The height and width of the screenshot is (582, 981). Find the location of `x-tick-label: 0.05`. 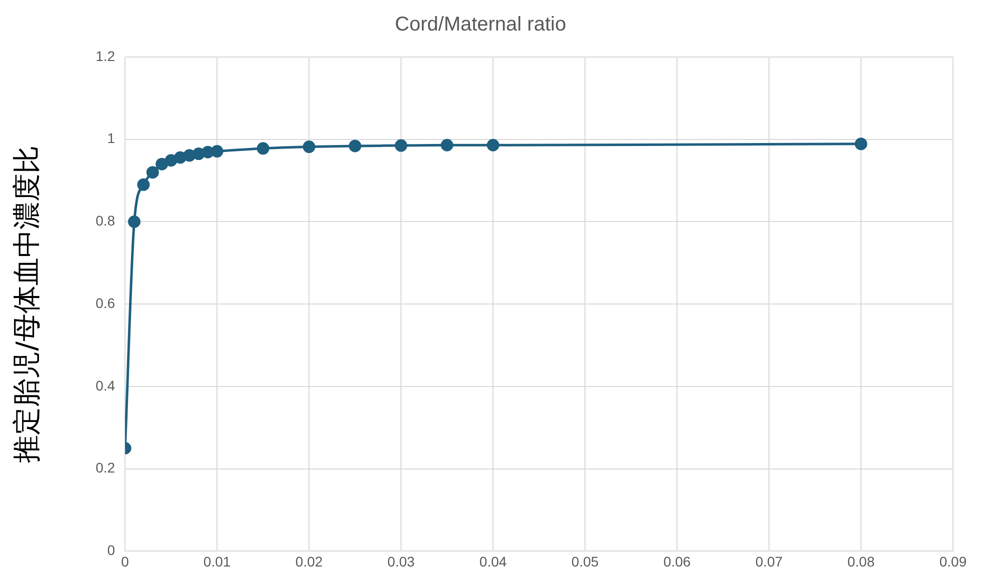

x-tick-label: 0.05 is located at coordinates (585, 561).